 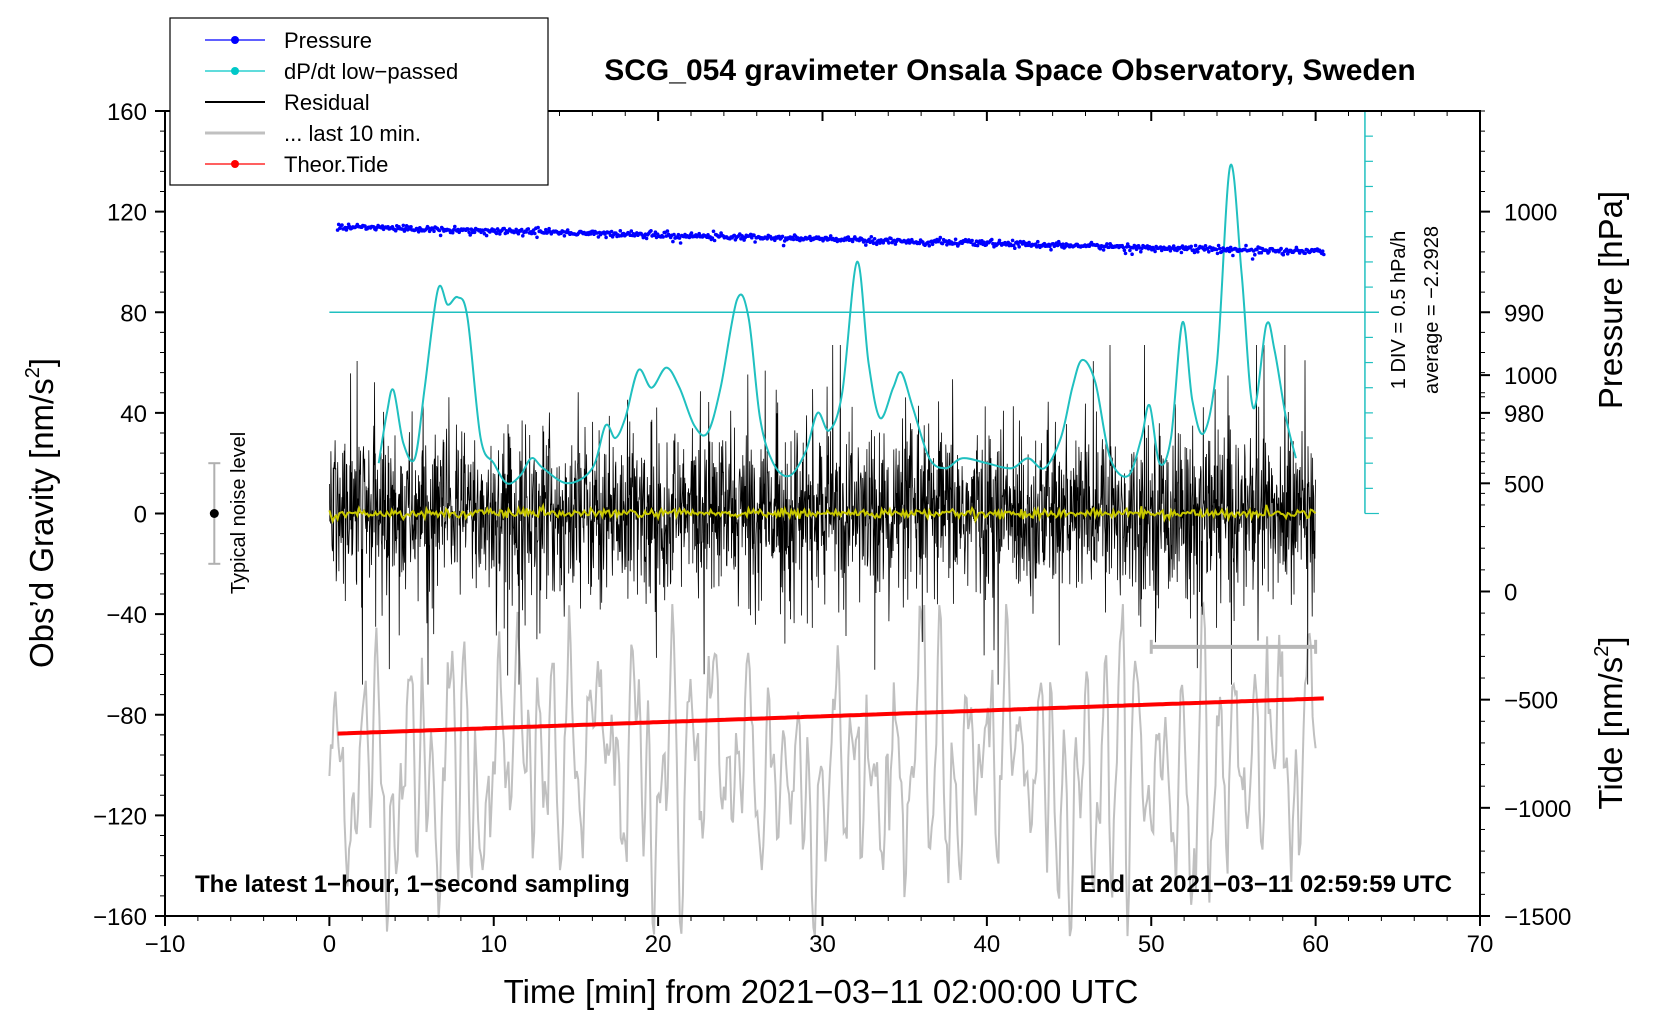 What do you see at coordinates (987, 944) in the screenshot?
I see `x-tick-label: 40` at bounding box center [987, 944].